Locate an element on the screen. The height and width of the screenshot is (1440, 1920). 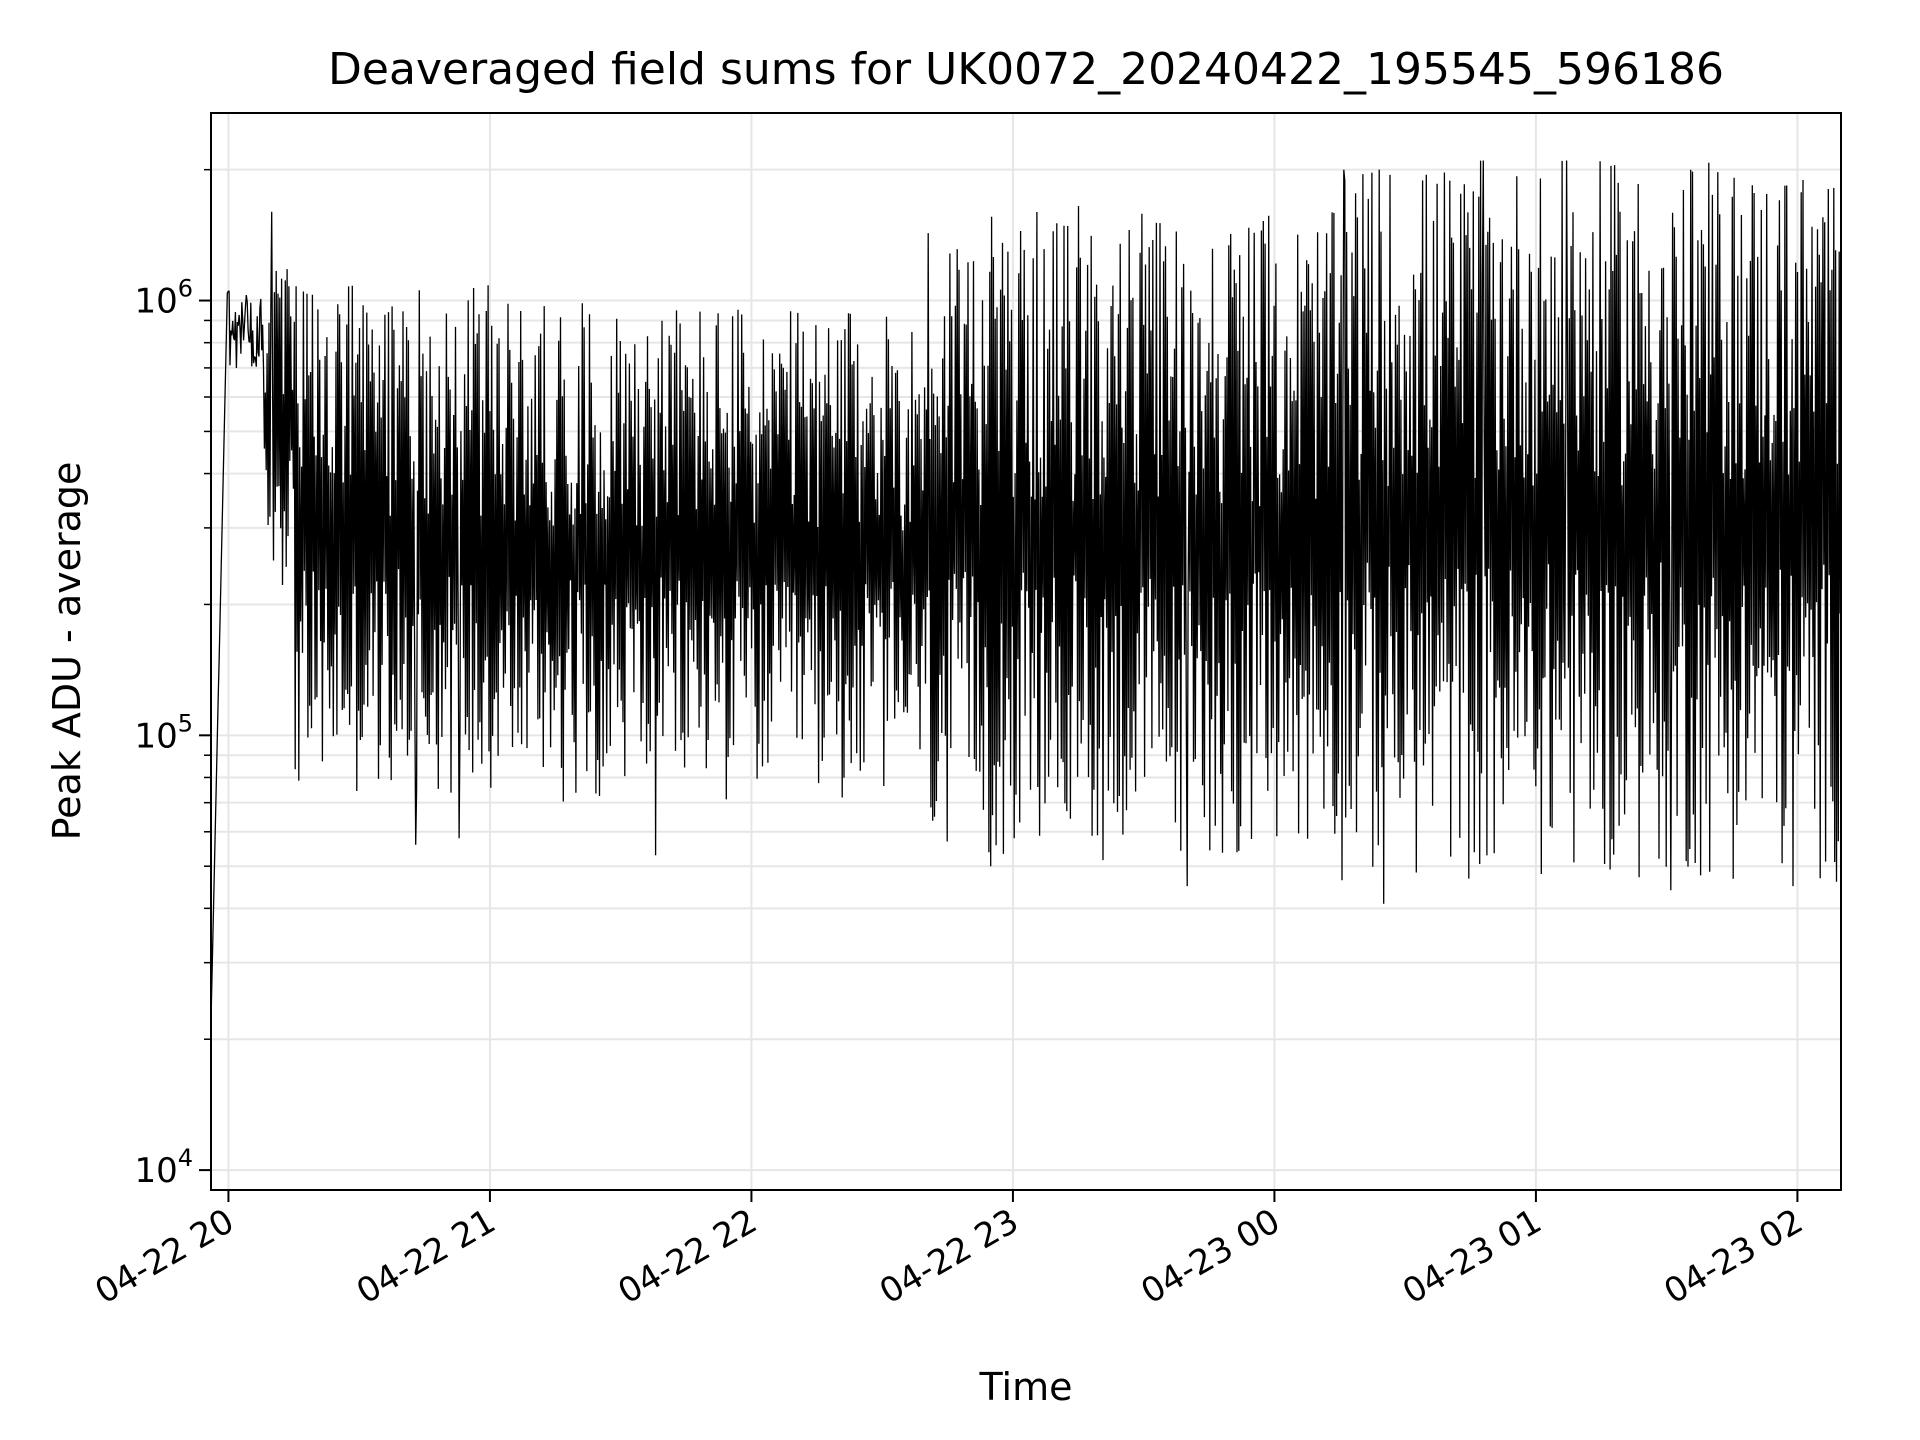
x-axis-label: Time is located at coordinates (1026, 1387).